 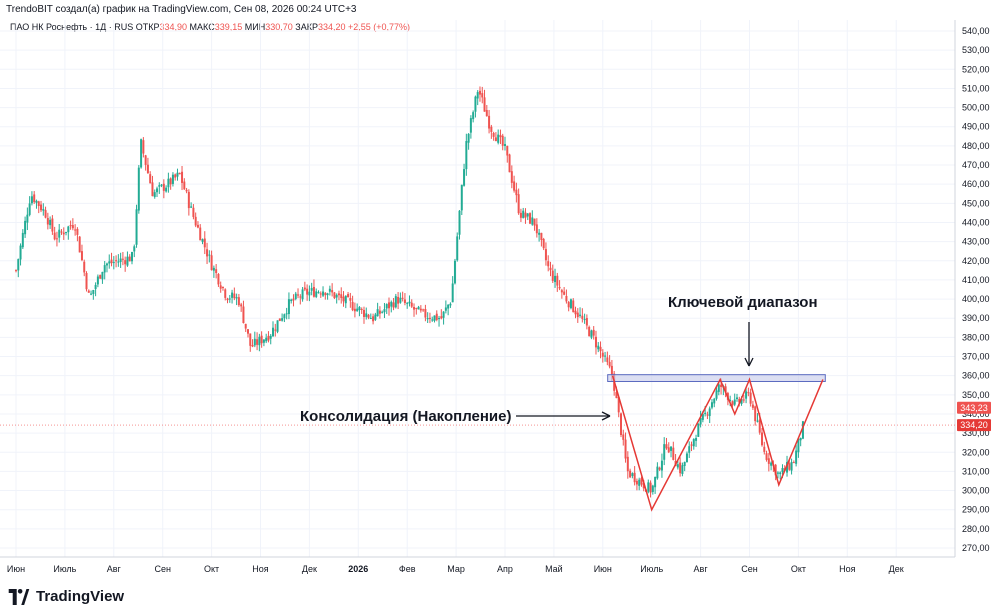 What do you see at coordinates (976, 127) in the screenshot?
I see `price-tick-label: 490,00` at bounding box center [976, 127].